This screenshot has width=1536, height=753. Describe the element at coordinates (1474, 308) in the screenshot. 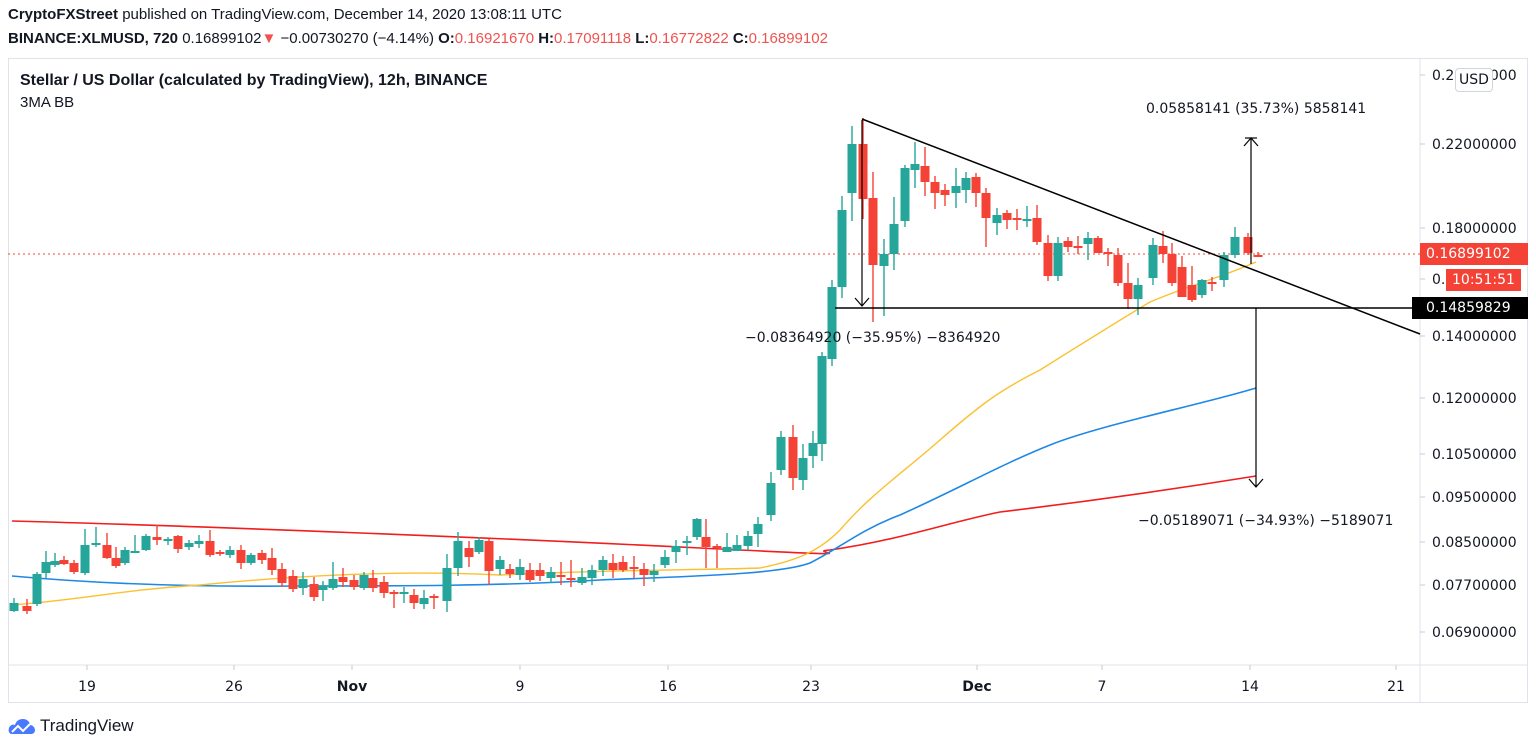

I see `horizontal-line-price-tag: 0.14859829` at that location.